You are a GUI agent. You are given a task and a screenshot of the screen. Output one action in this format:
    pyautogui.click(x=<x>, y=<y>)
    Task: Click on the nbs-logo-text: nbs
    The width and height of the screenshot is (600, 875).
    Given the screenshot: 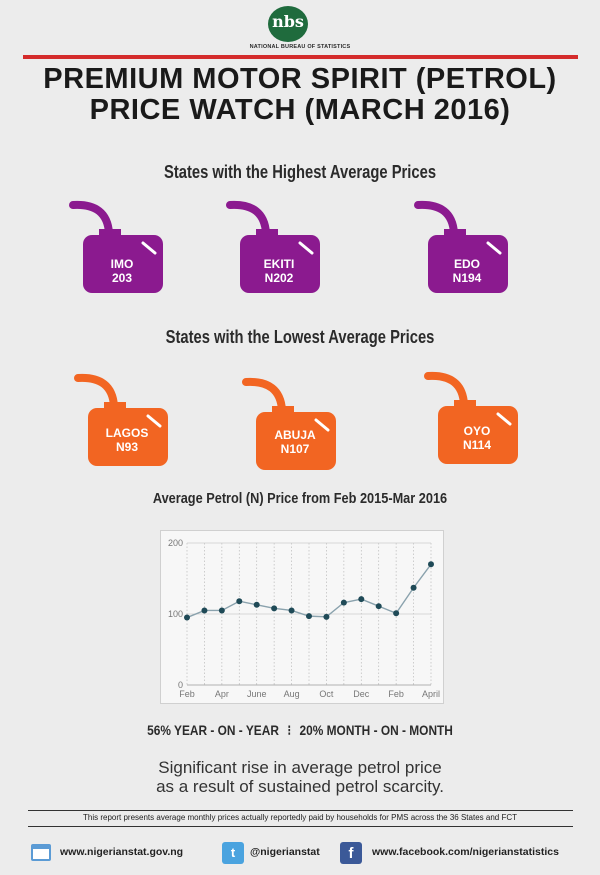 What is the action you would take?
    pyautogui.click(x=288, y=21)
    